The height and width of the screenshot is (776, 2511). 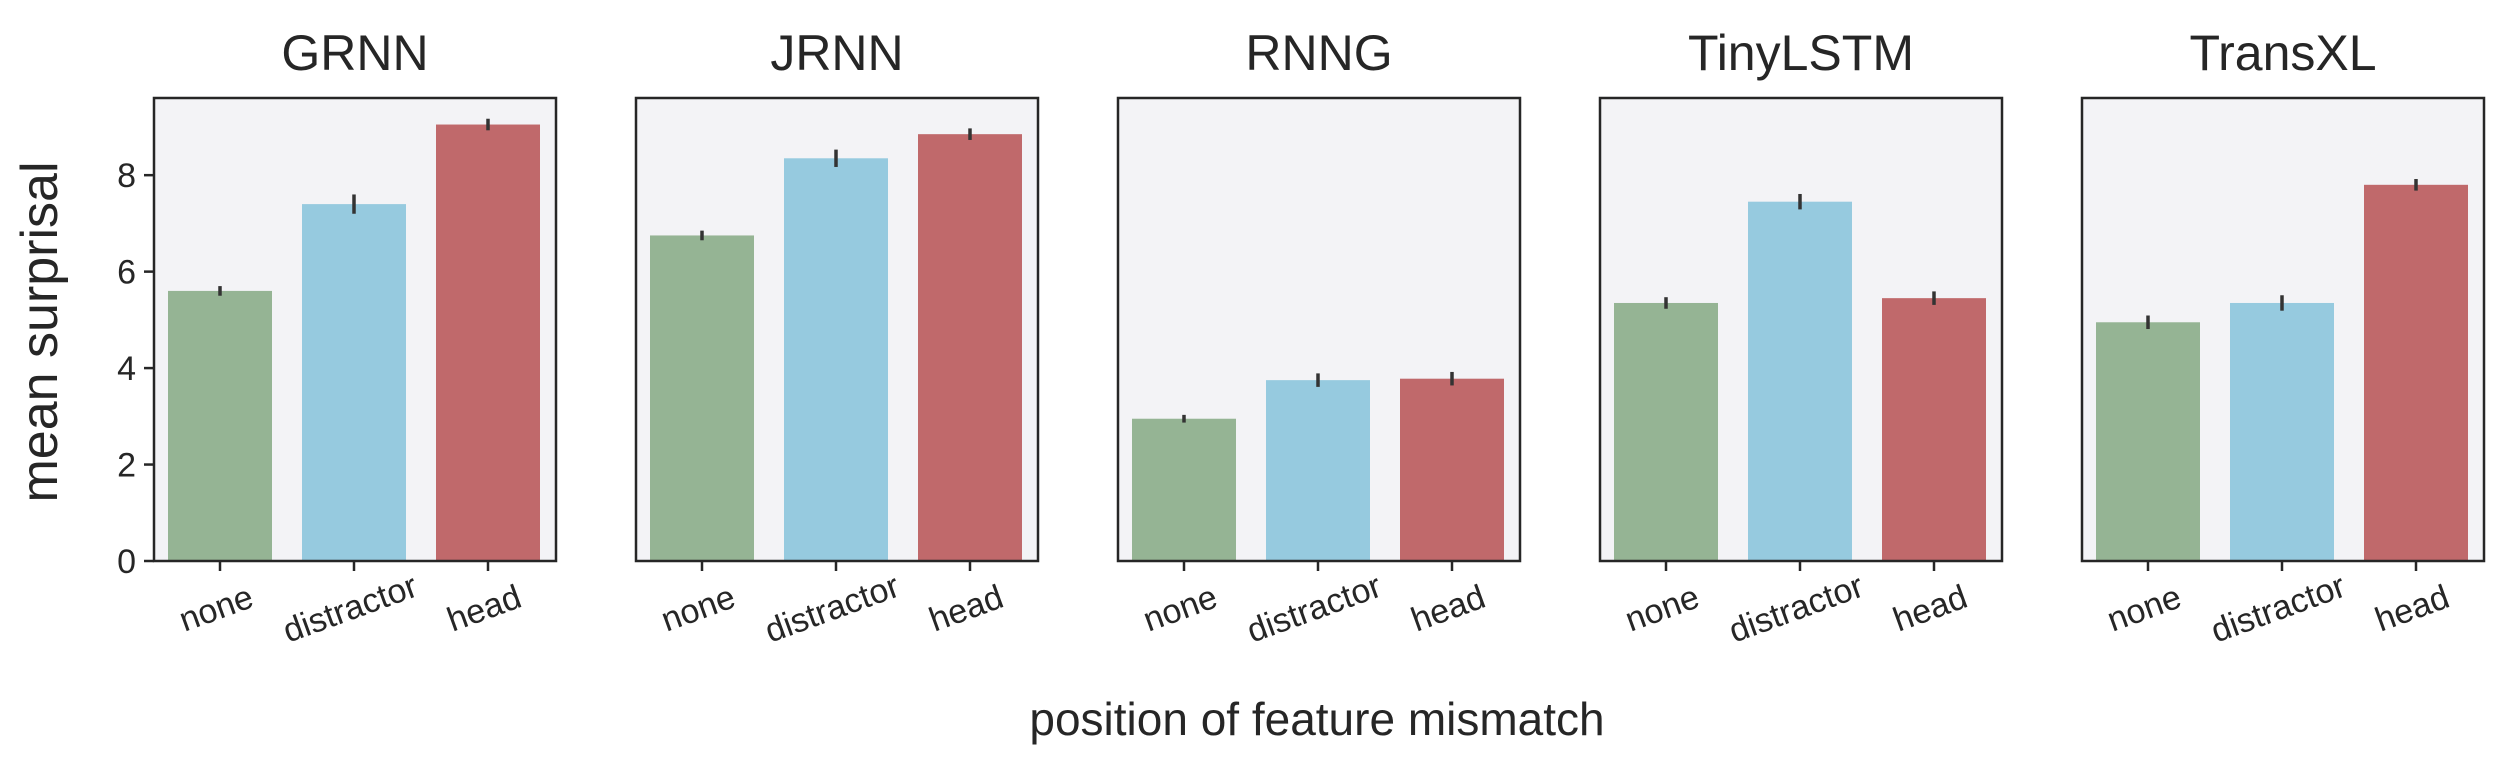 What do you see at coordinates (126, 176) in the screenshot?
I see `y-tick-label: 8` at bounding box center [126, 176].